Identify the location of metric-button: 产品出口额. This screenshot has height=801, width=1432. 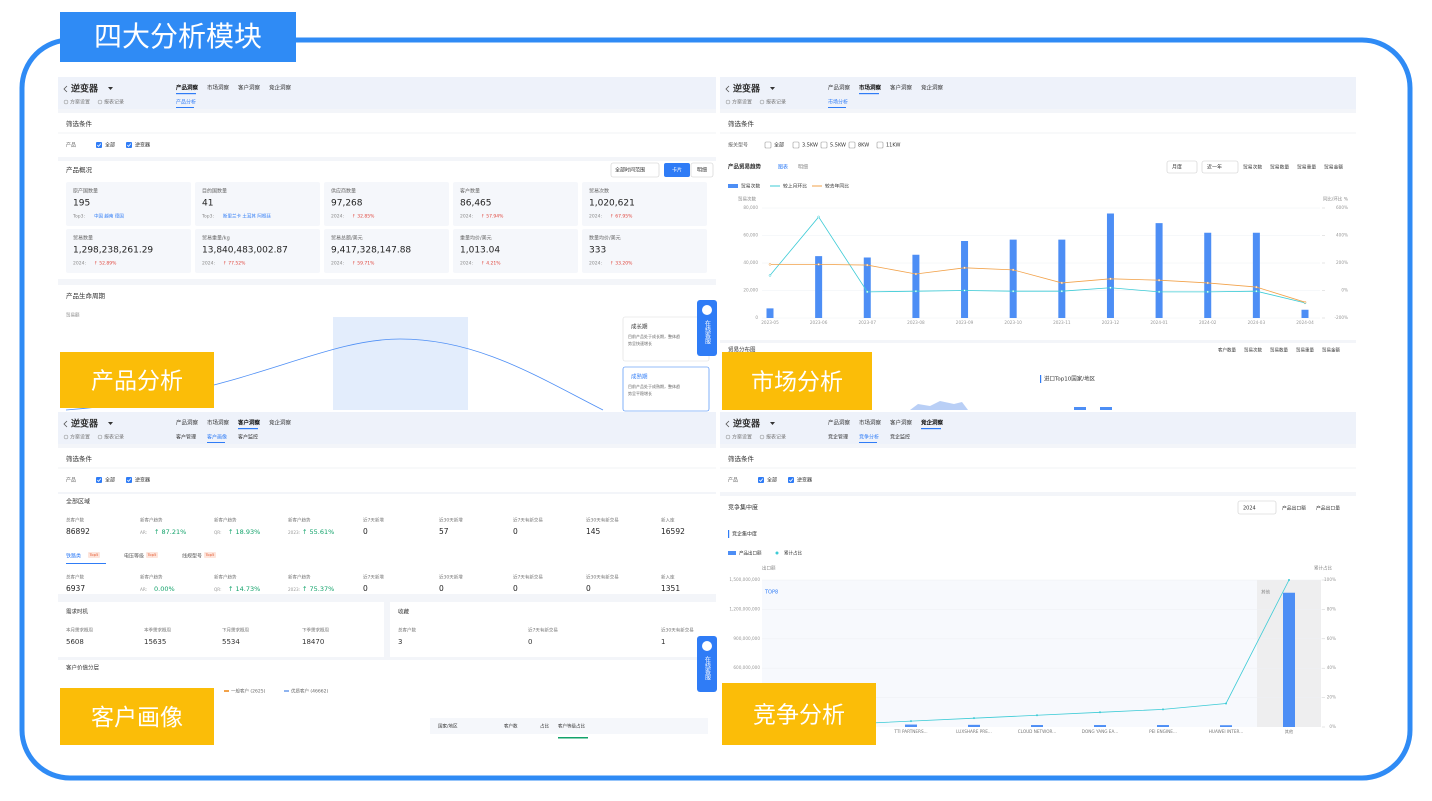
(1294, 508).